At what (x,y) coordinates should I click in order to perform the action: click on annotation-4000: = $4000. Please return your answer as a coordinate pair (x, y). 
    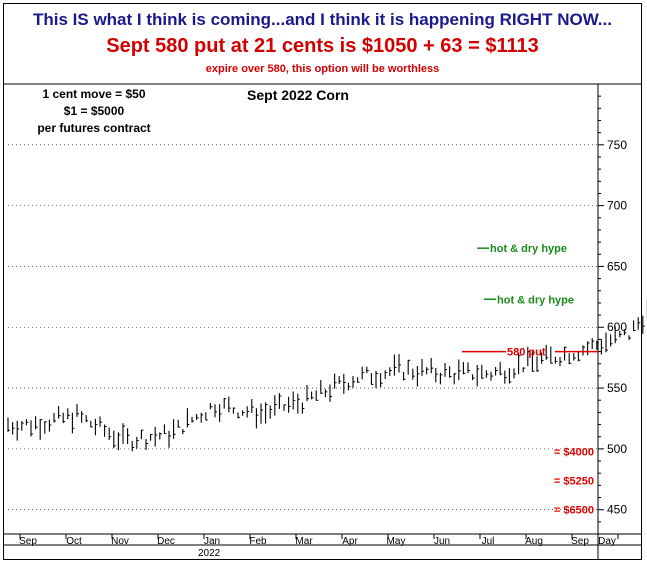
    Looking at the image, I should click on (574, 452).